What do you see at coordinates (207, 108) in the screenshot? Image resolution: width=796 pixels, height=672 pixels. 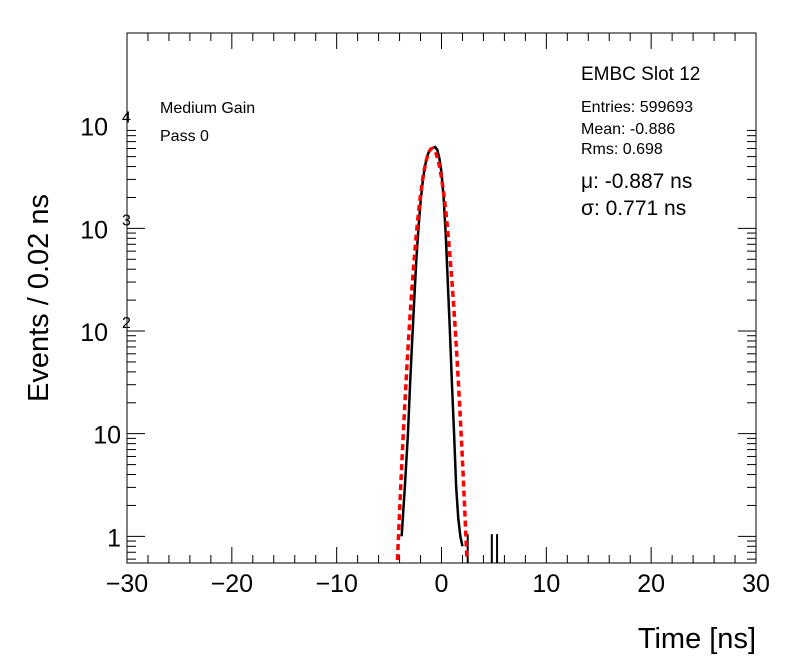 I see `annotation-gain: Medium Gain` at bounding box center [207, 108].